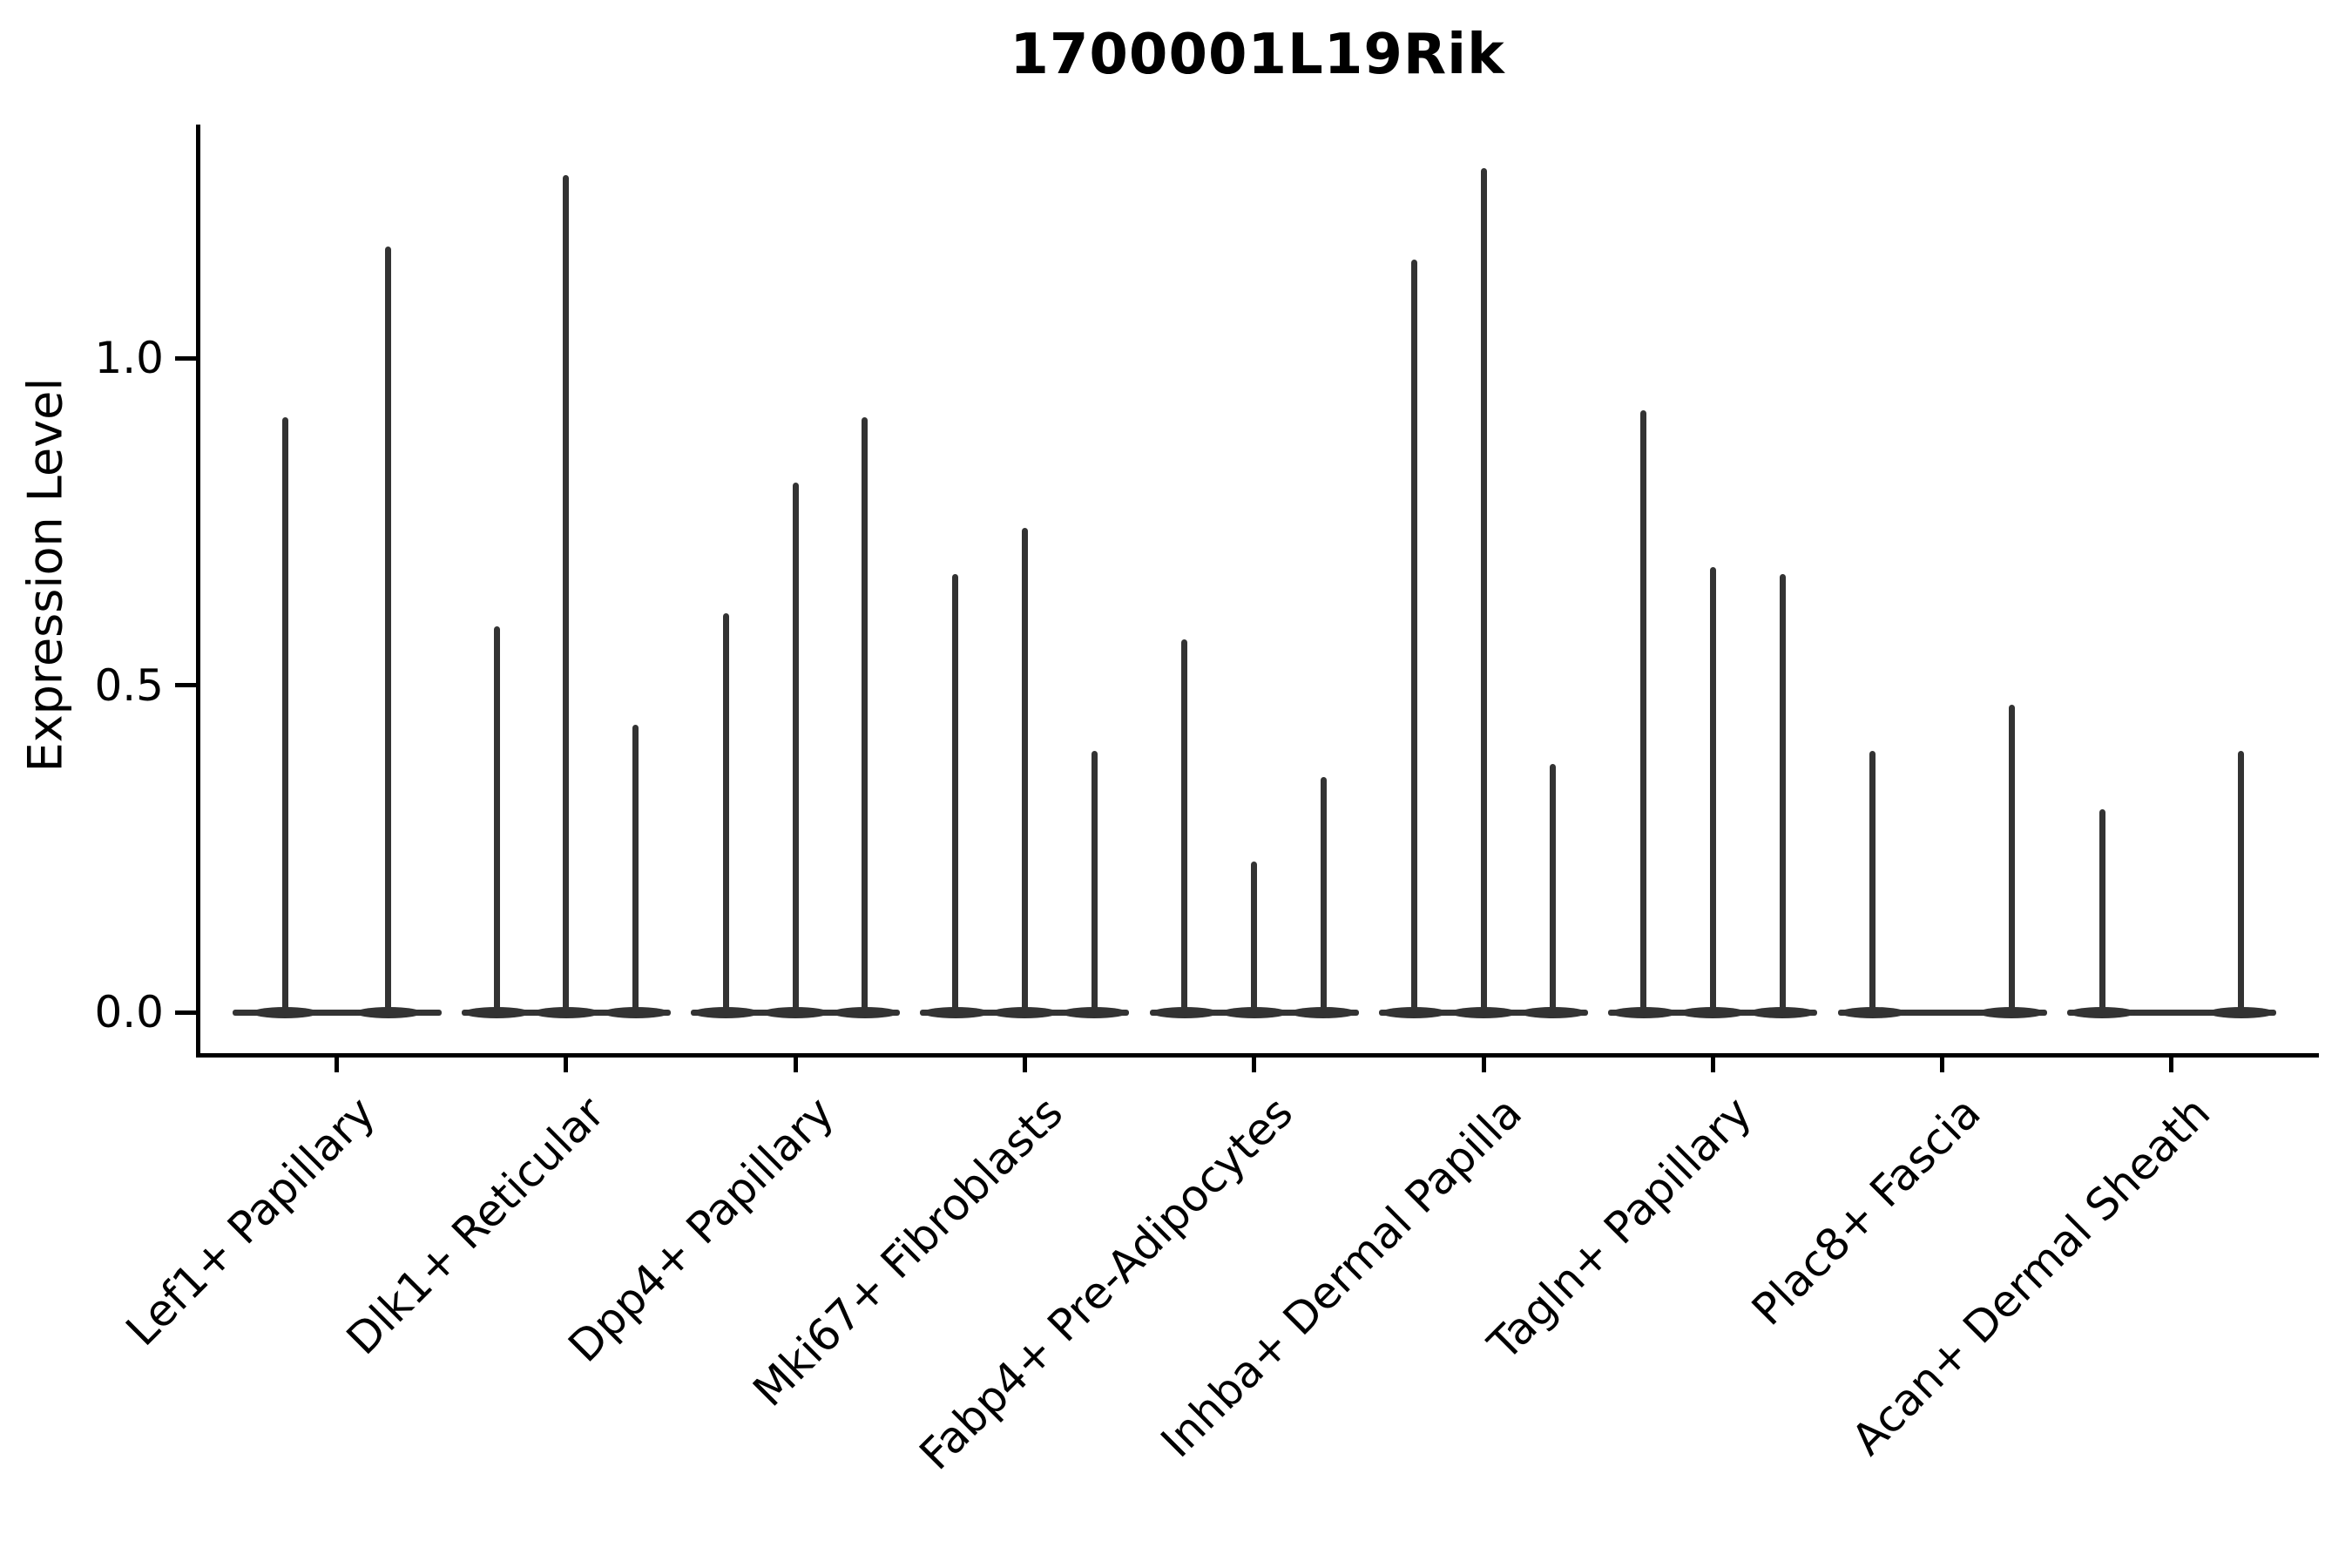 This screenshot has width=2352, height=1568. What do you see at coordinates (129, 1012) in the screenshot?
I see `y-tick-label: 0.0` at bounding box center [129, 1012].